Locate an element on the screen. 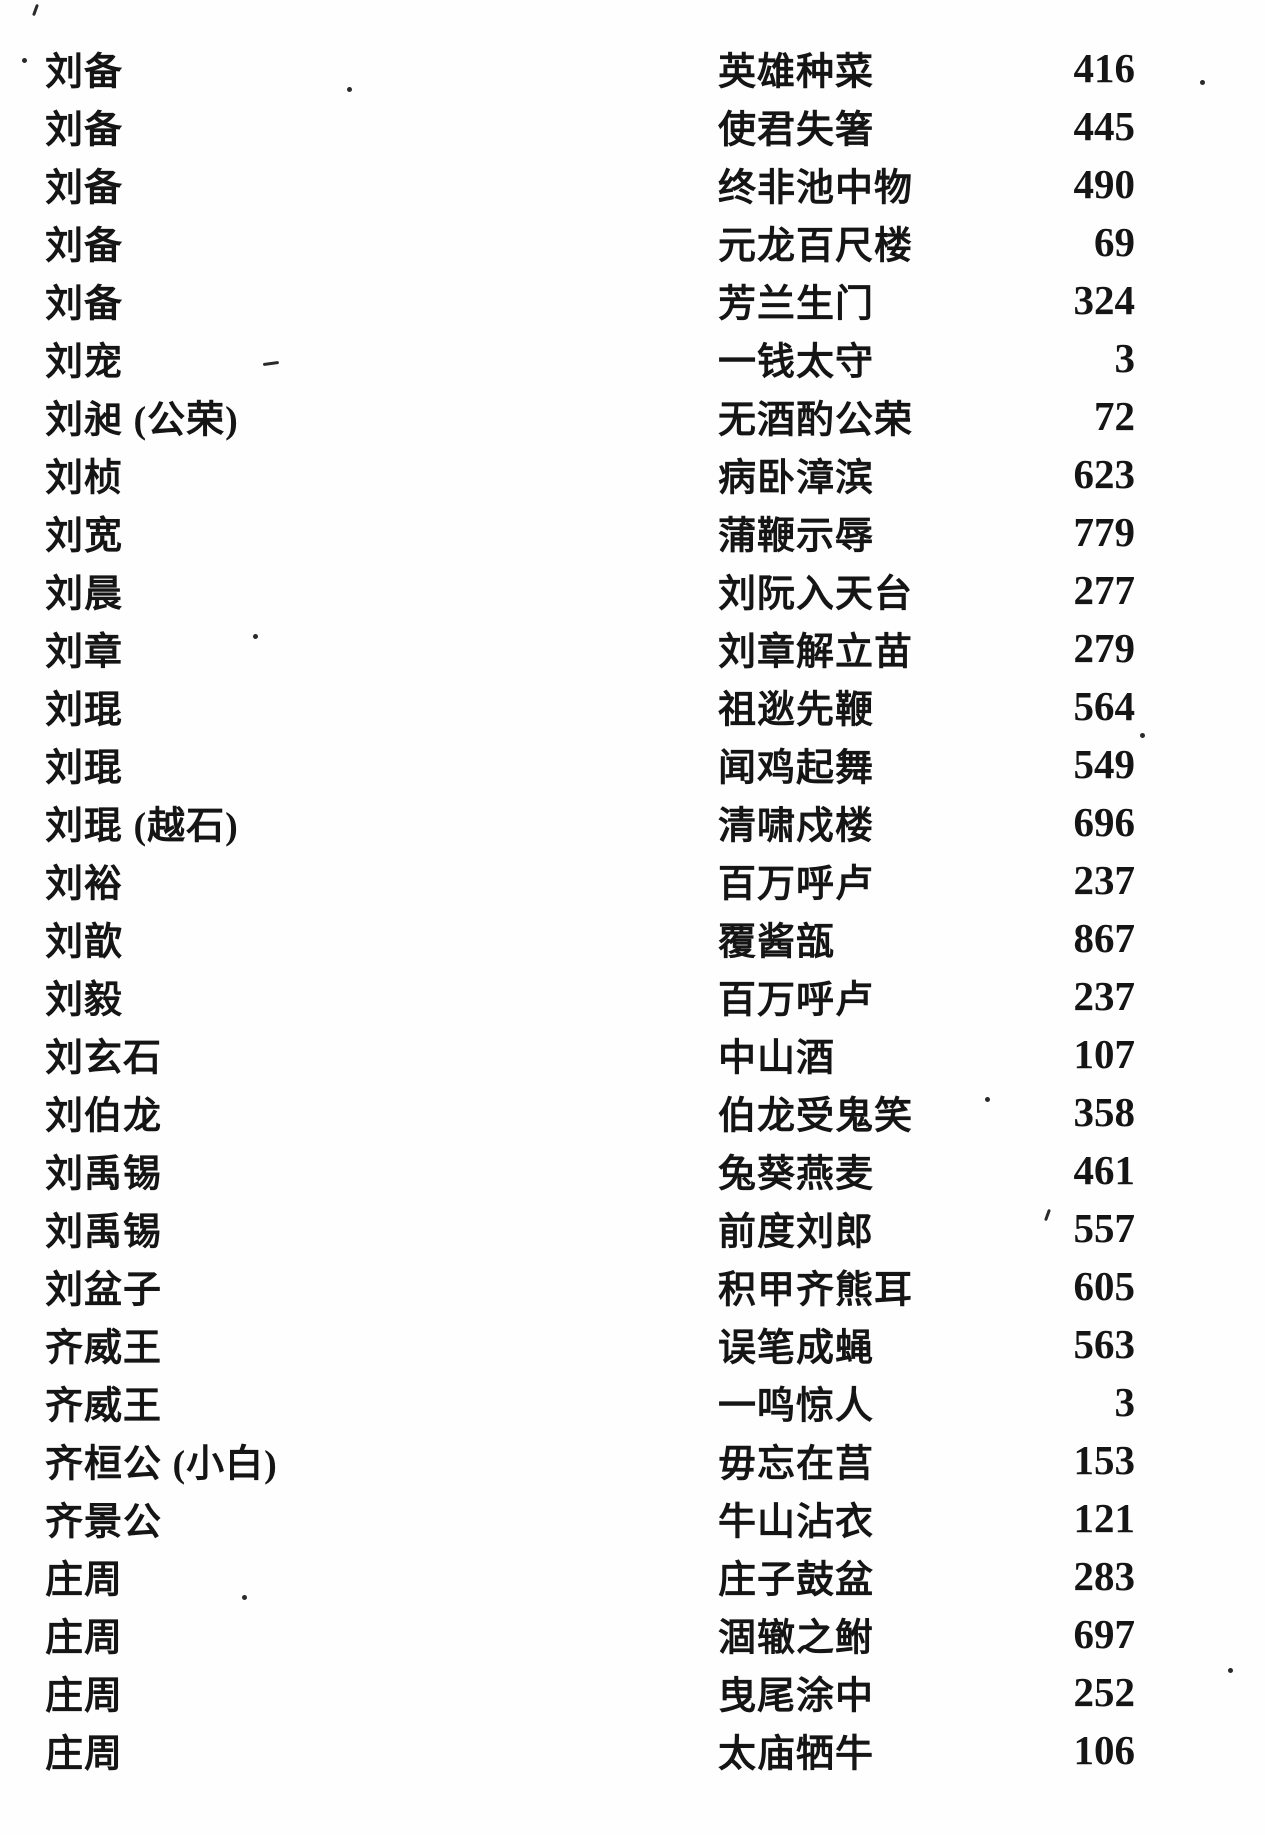  allusion-title: 刘章解立苗 is located at coordinates (816, 652).